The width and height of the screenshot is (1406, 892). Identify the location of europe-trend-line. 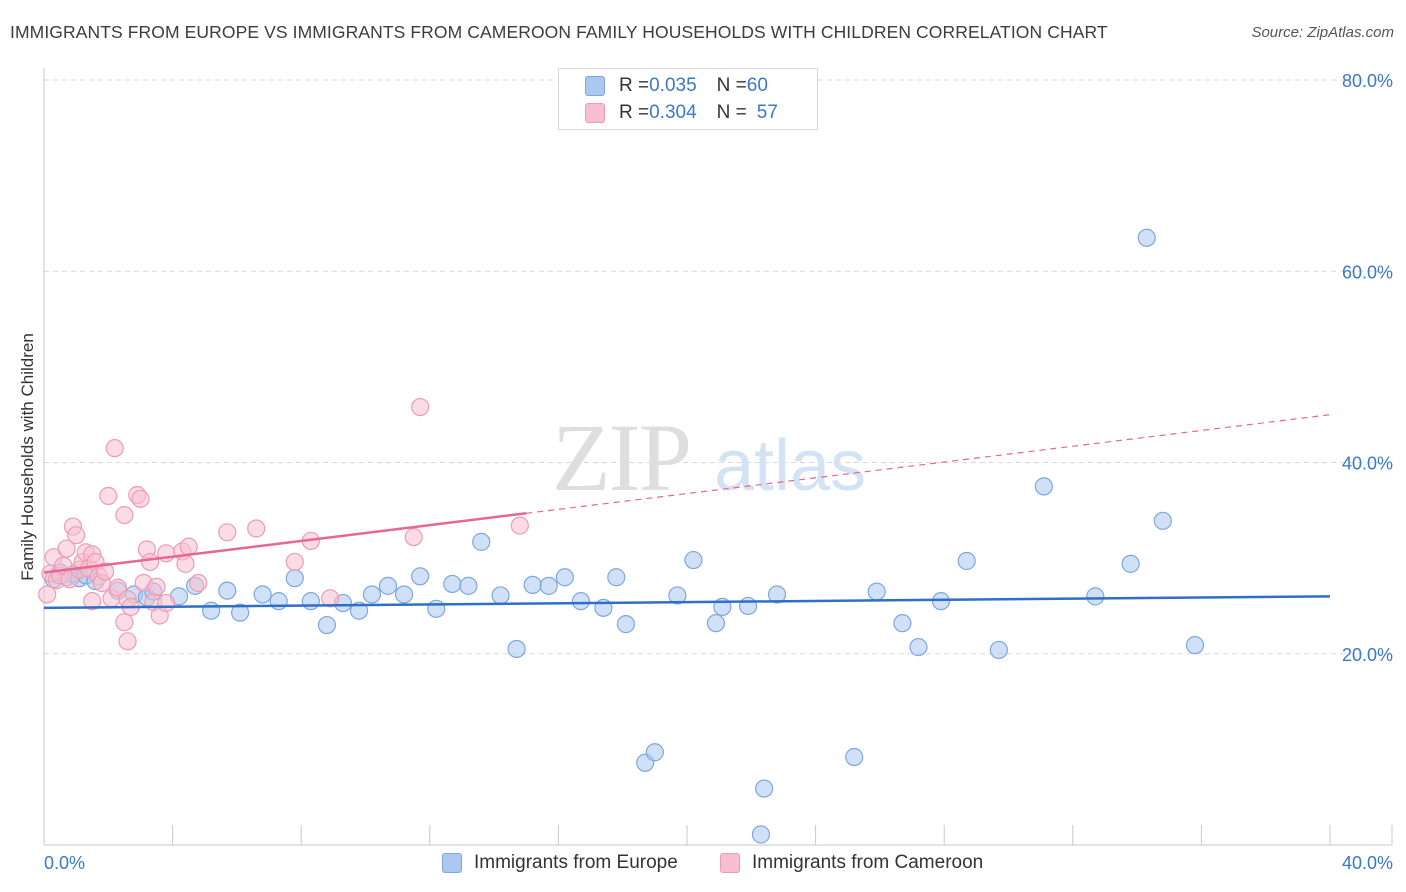
(687, 602).